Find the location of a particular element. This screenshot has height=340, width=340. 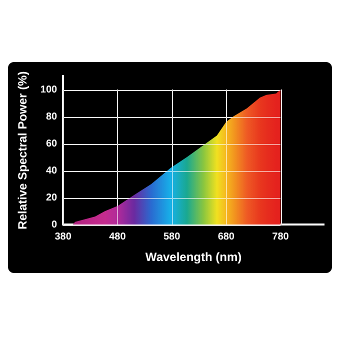

y-tick-label: 100 is located at coordinates (49, 90).